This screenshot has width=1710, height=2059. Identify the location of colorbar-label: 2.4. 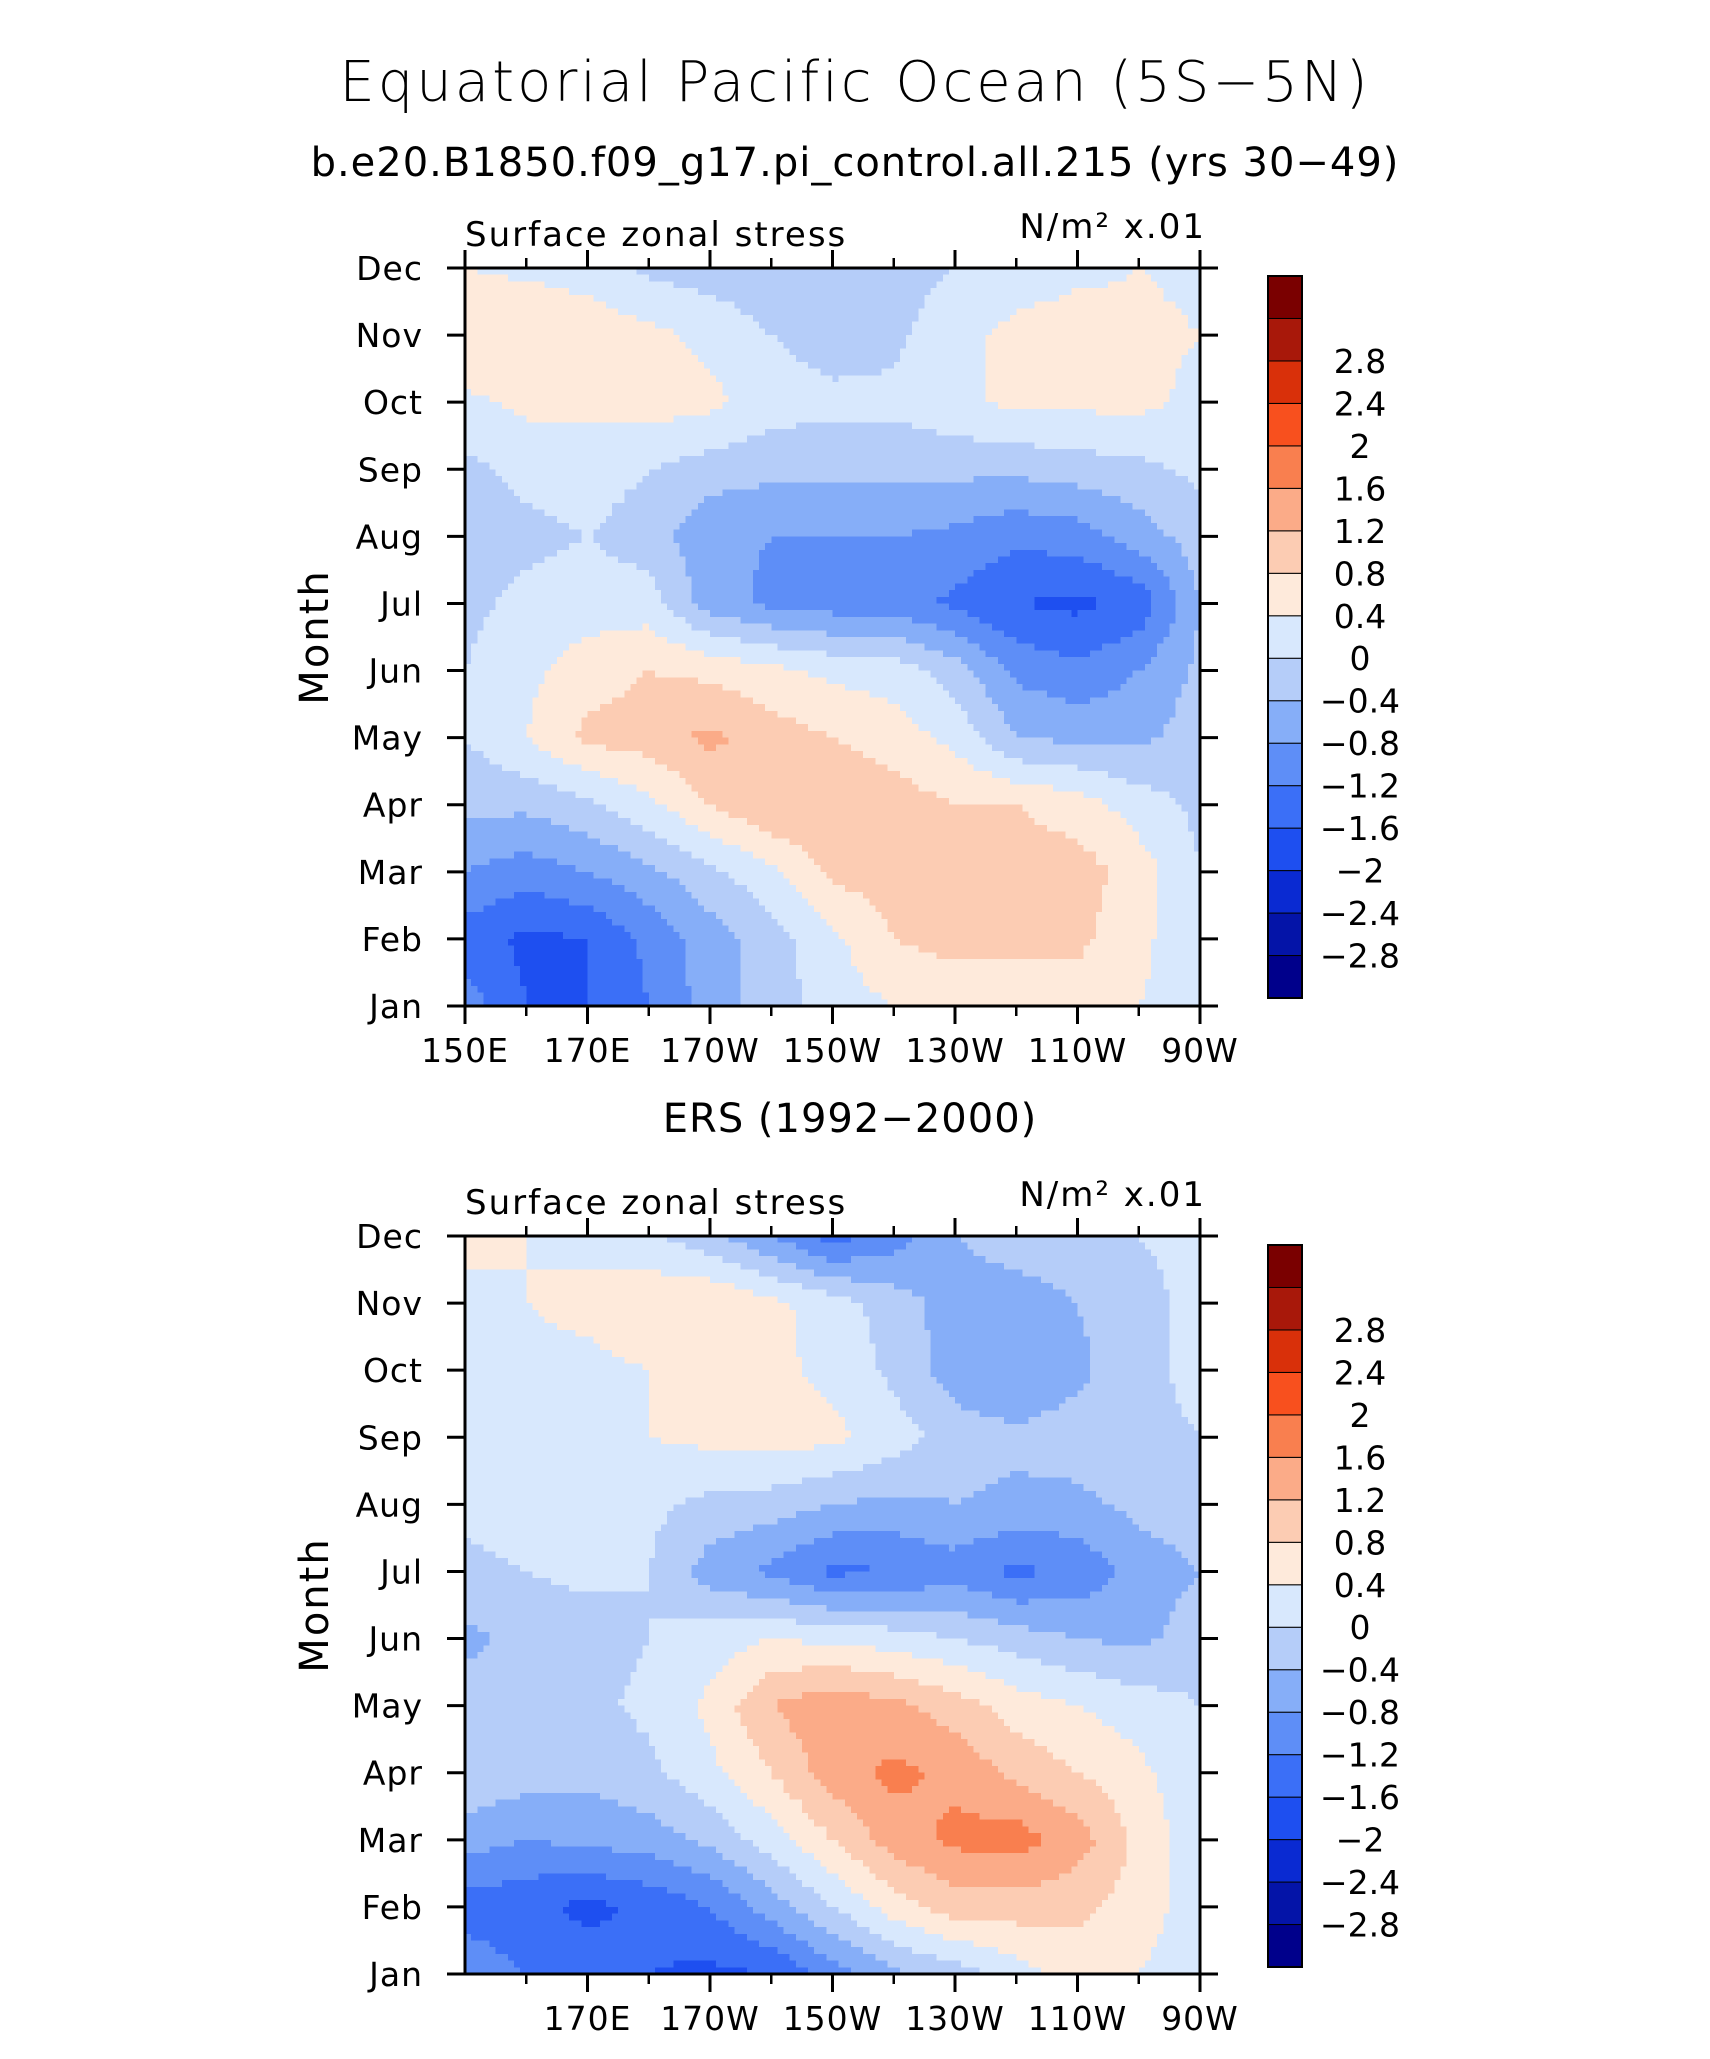
(1360, 403).